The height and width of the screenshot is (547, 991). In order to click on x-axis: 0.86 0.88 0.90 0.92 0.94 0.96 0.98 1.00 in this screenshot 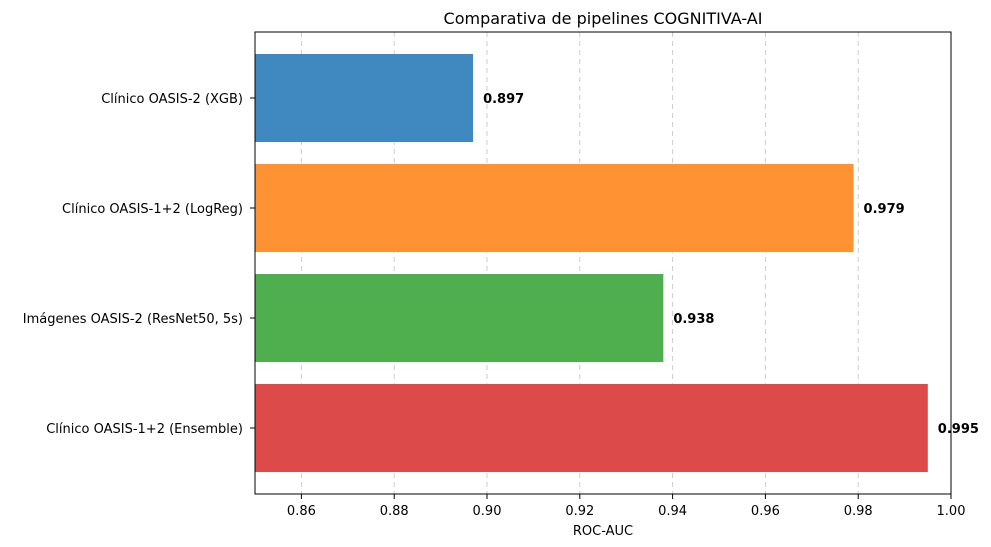, I will do `click(626, 506)`.